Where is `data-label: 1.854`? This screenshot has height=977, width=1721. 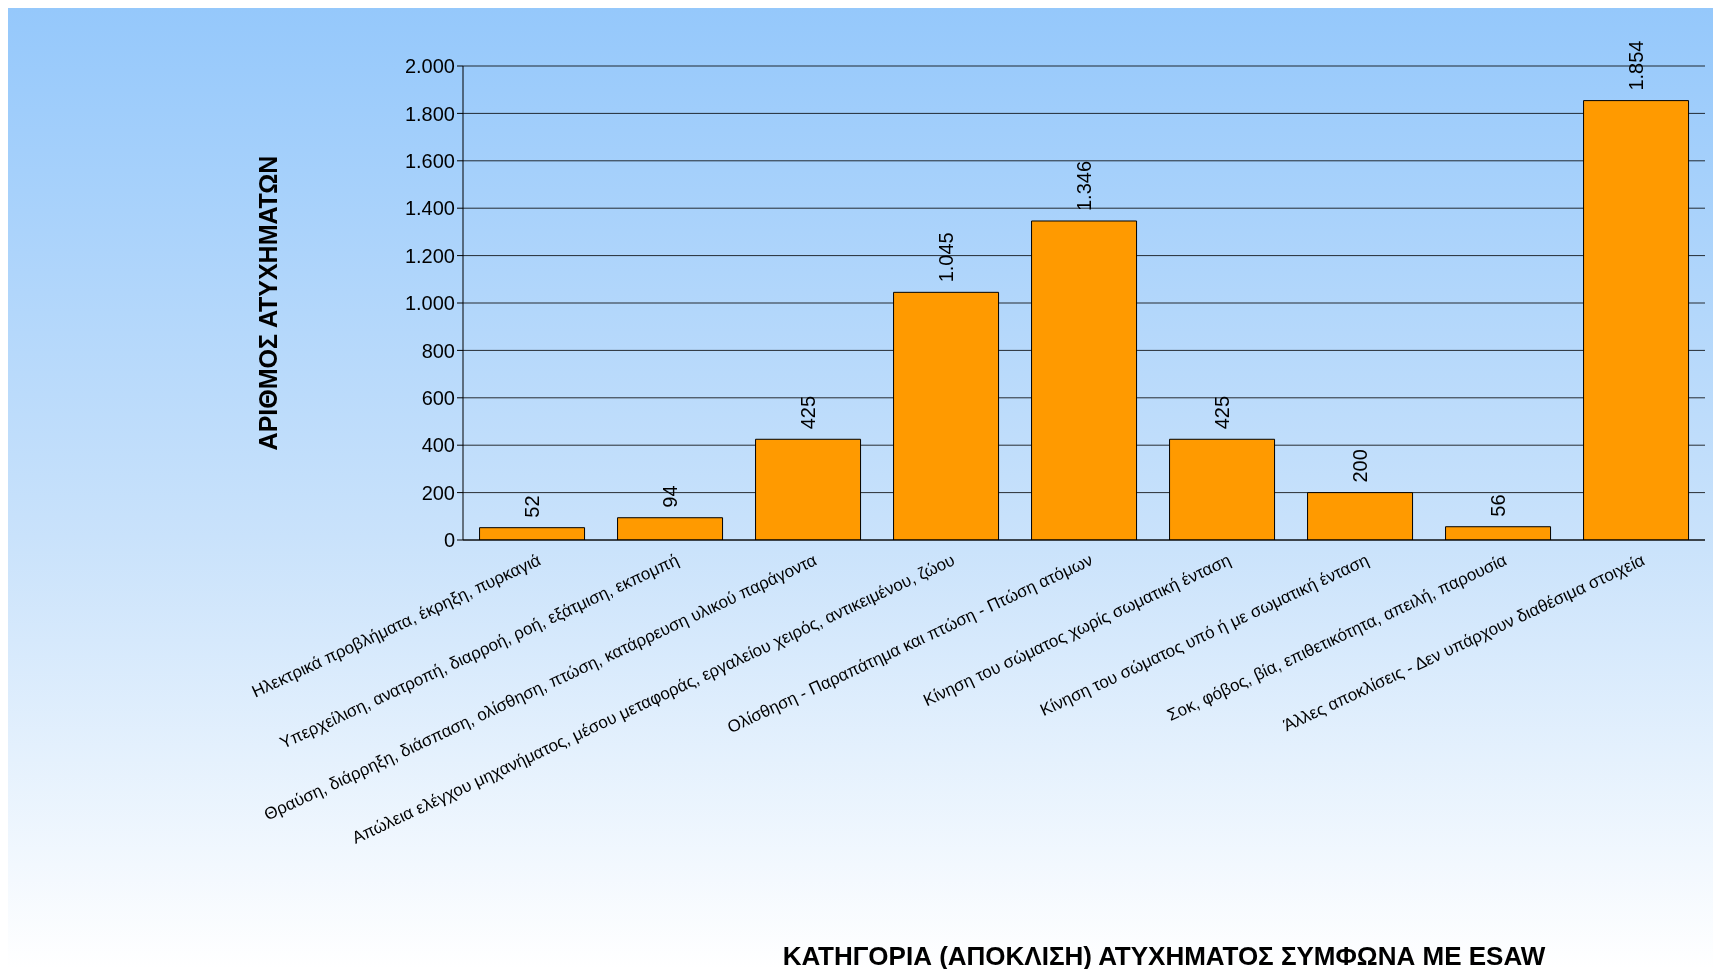 data-label: 1.854 is located at coordinates (1636, 65).